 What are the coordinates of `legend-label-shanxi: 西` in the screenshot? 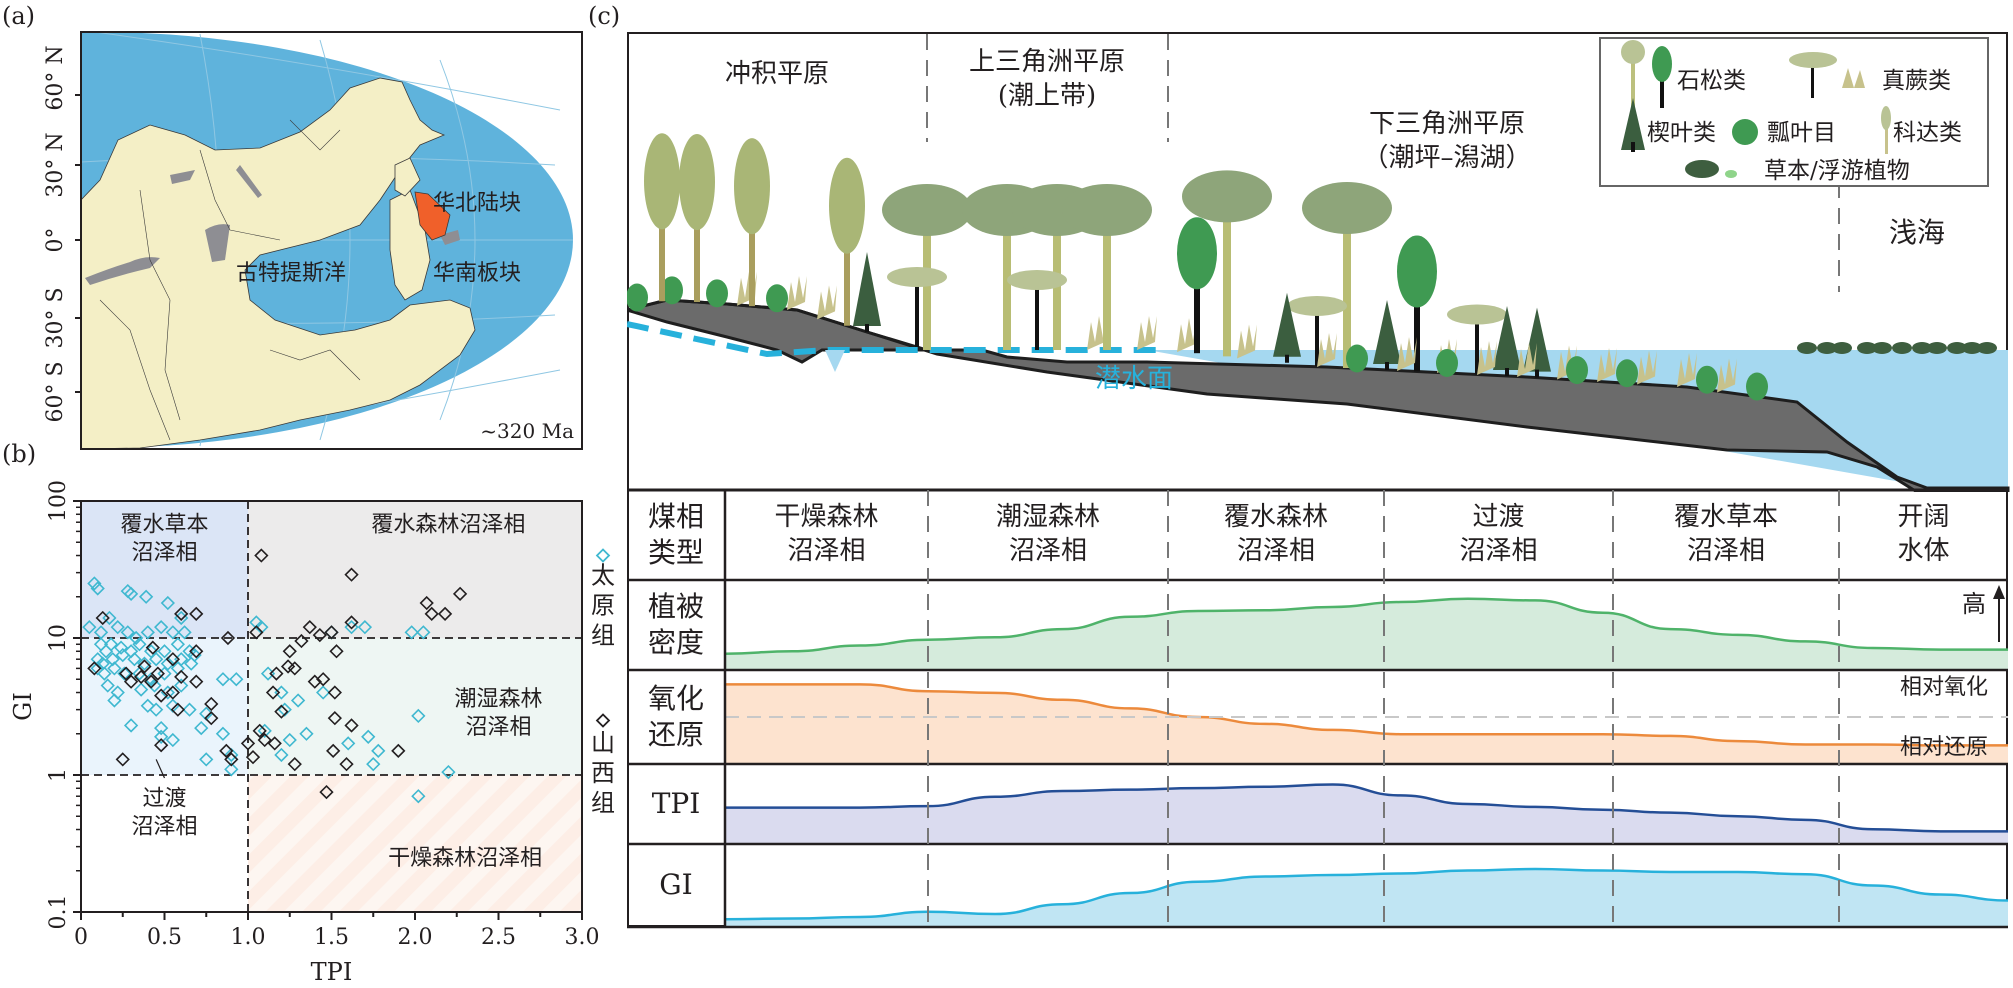 It's located at (603, 773).